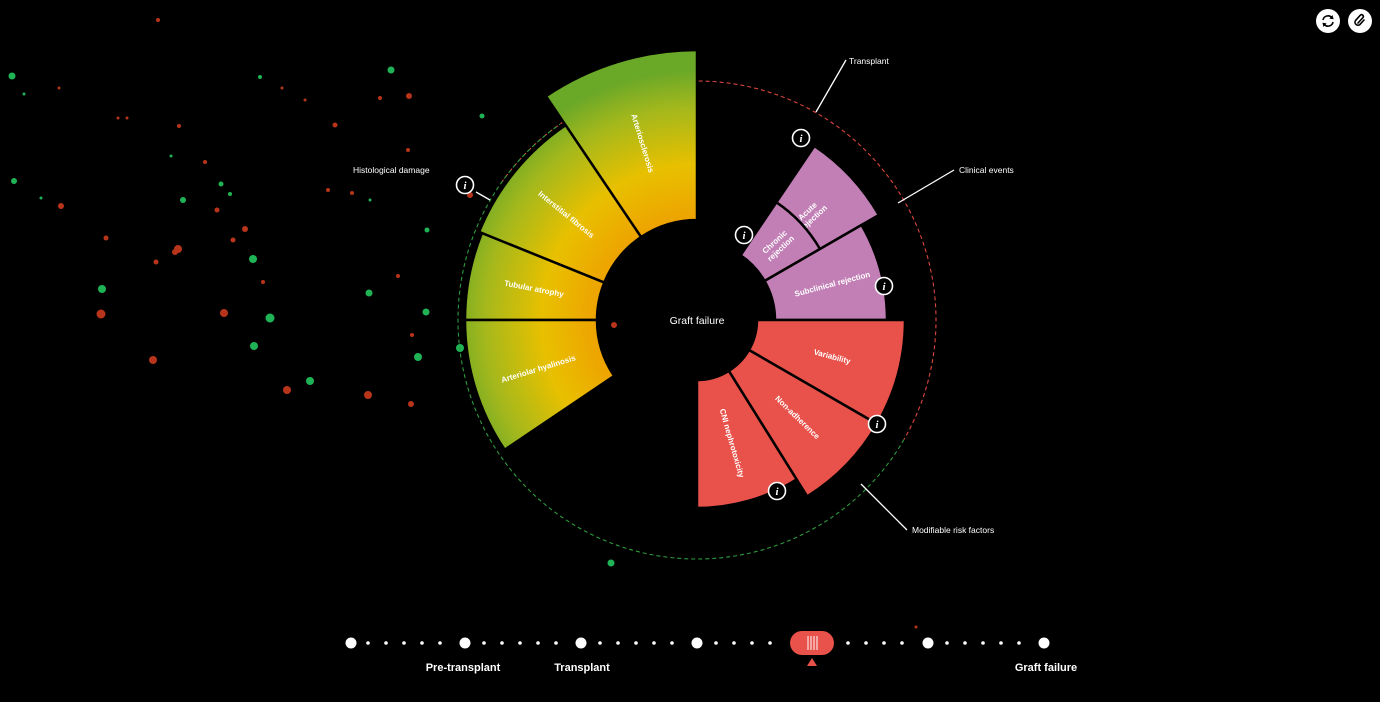 Image resolution: width=1380 pixels, height=702 pixels. I want to click on timeline-label-transplant: Transplant, so click(582, 668).